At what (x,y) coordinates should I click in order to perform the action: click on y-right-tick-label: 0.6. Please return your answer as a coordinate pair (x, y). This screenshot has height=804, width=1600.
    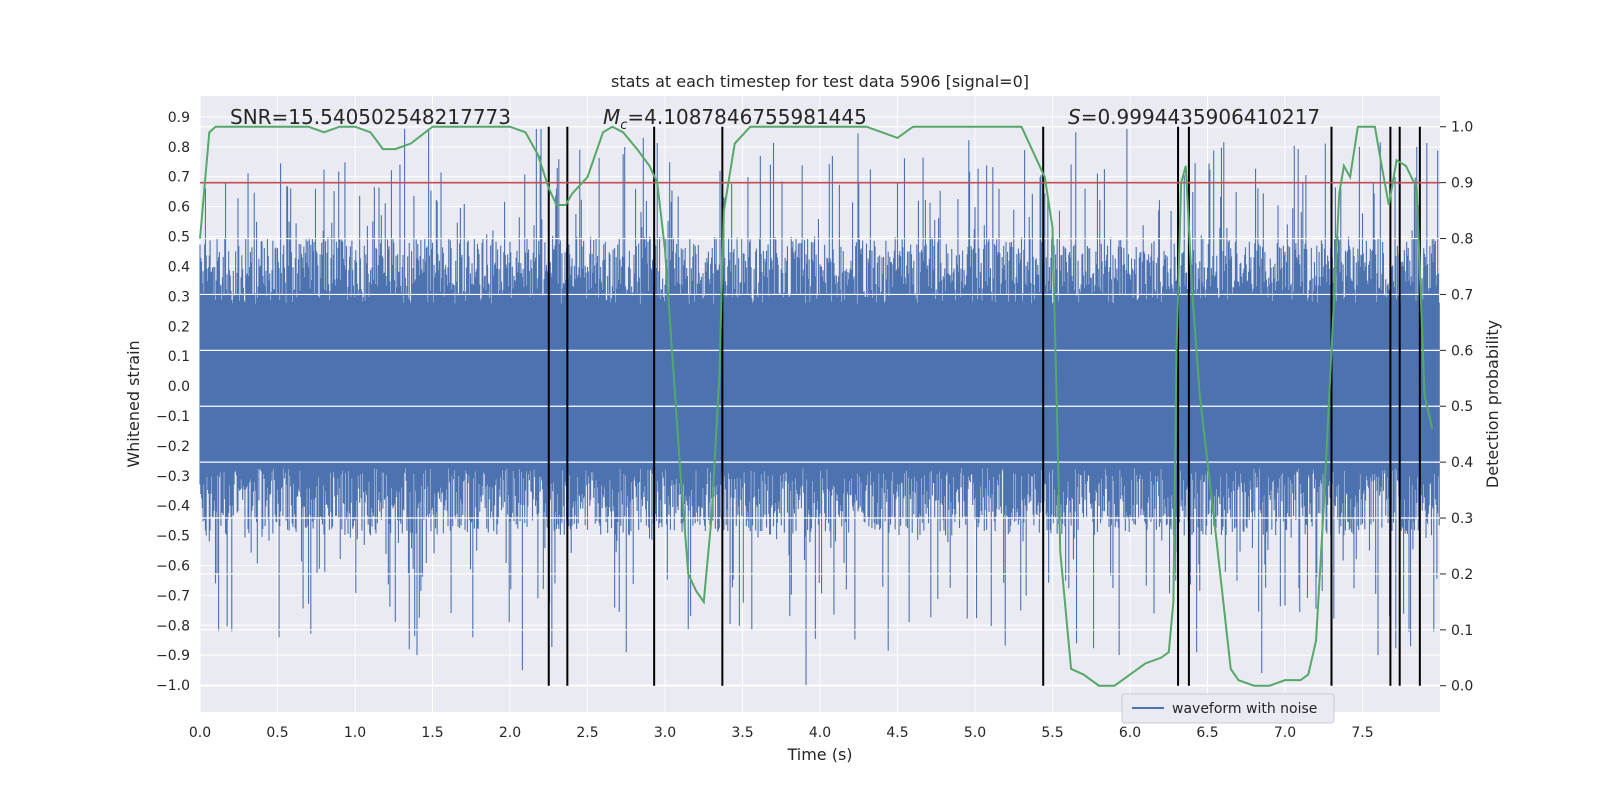
    Looking at the image, I should click on (1462, 351).